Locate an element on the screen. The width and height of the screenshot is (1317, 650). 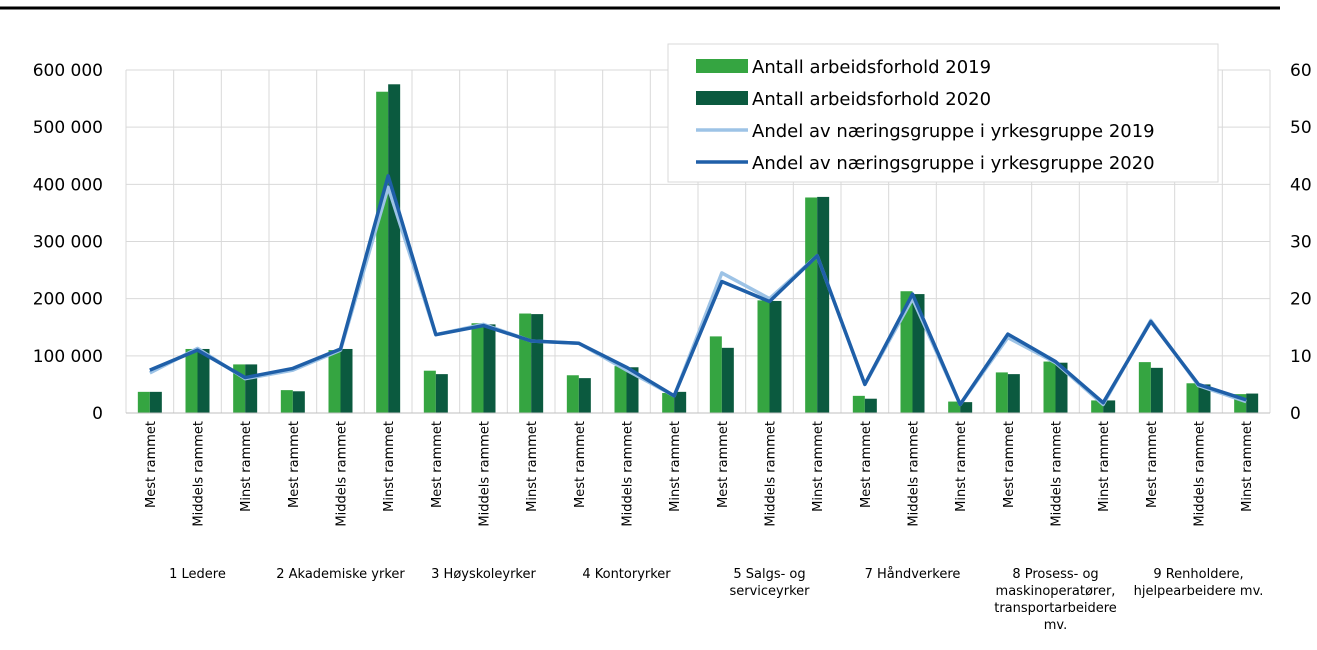
legend-label: Antall arbeidsforhold 2020 is located at coordinates (871, 99).